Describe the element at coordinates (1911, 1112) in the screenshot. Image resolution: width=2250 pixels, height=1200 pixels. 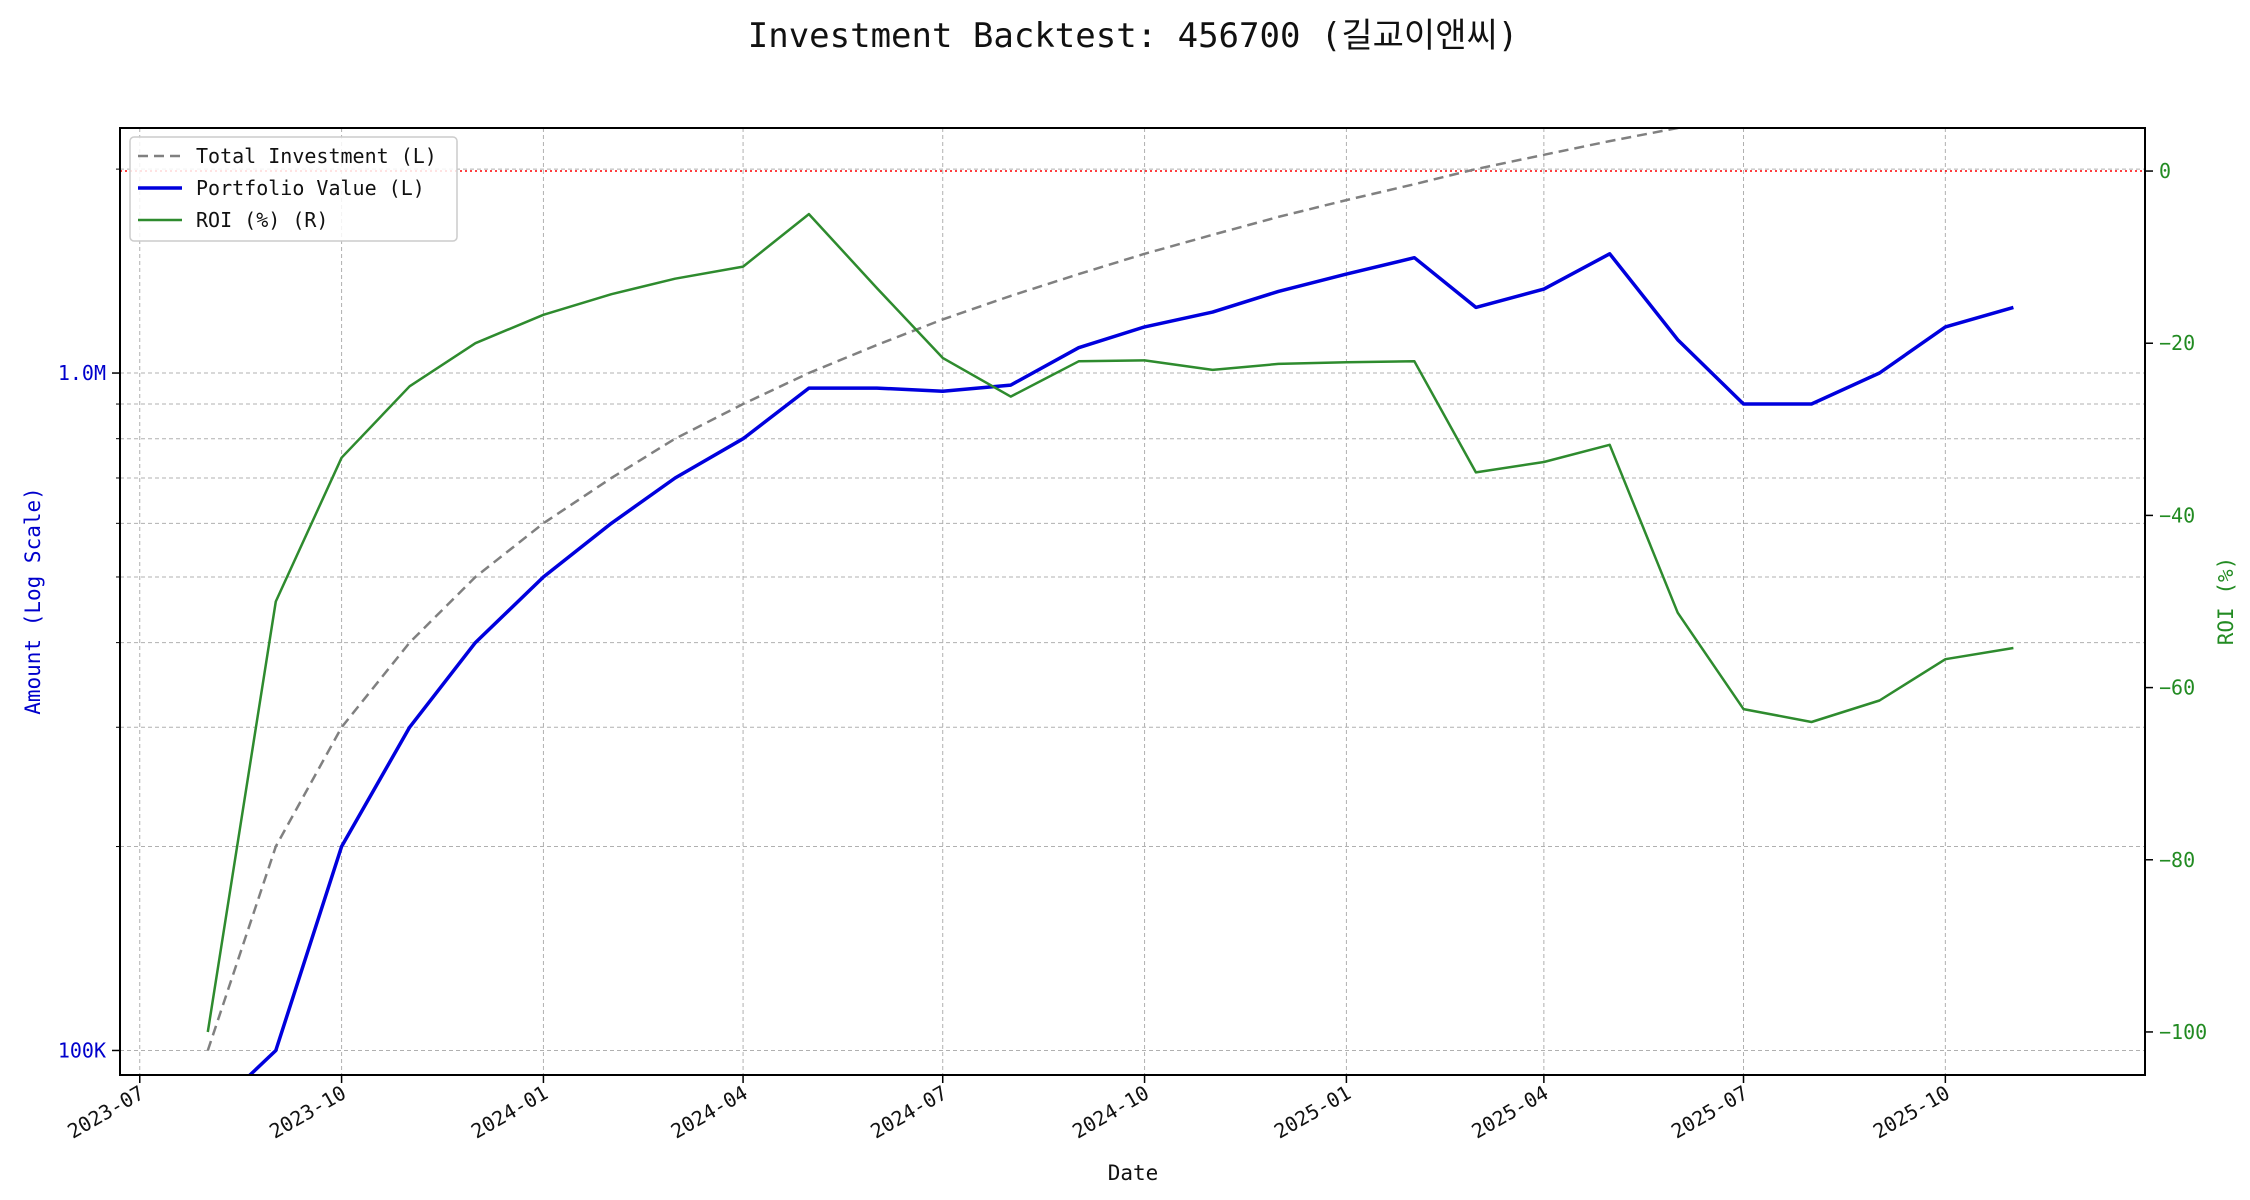
I see `x-tick-label: 2025-10` at that location.